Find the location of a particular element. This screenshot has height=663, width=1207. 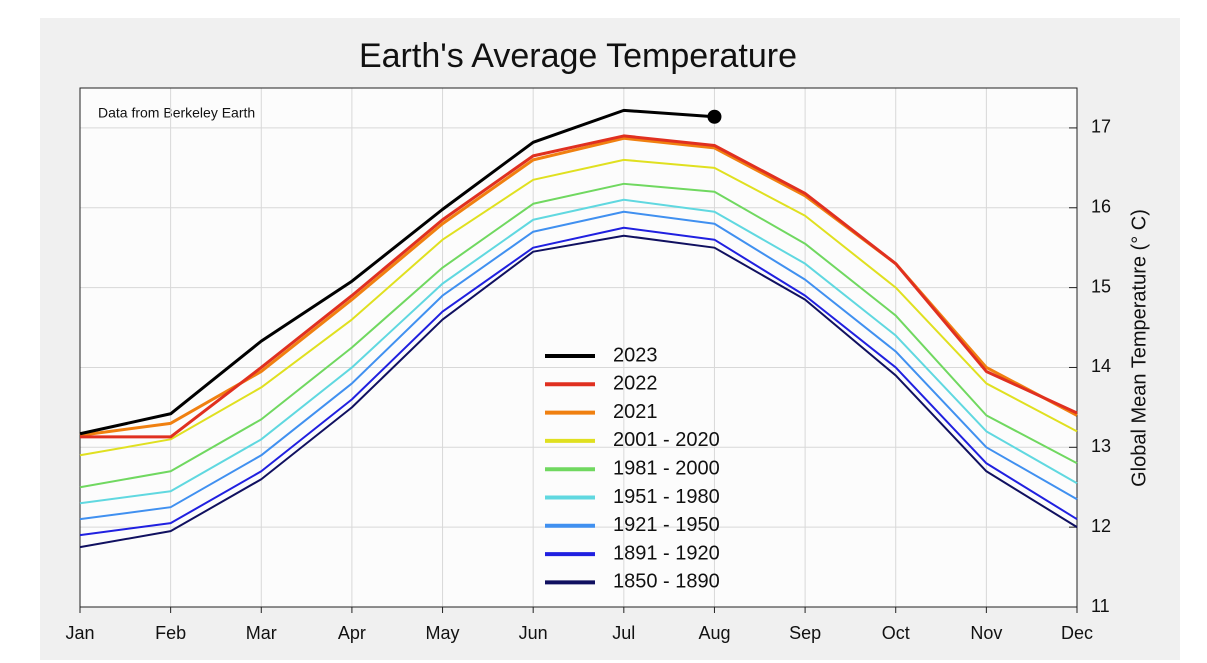

legend-label: 1951 - 1980 is located at coordinates (666, 497).